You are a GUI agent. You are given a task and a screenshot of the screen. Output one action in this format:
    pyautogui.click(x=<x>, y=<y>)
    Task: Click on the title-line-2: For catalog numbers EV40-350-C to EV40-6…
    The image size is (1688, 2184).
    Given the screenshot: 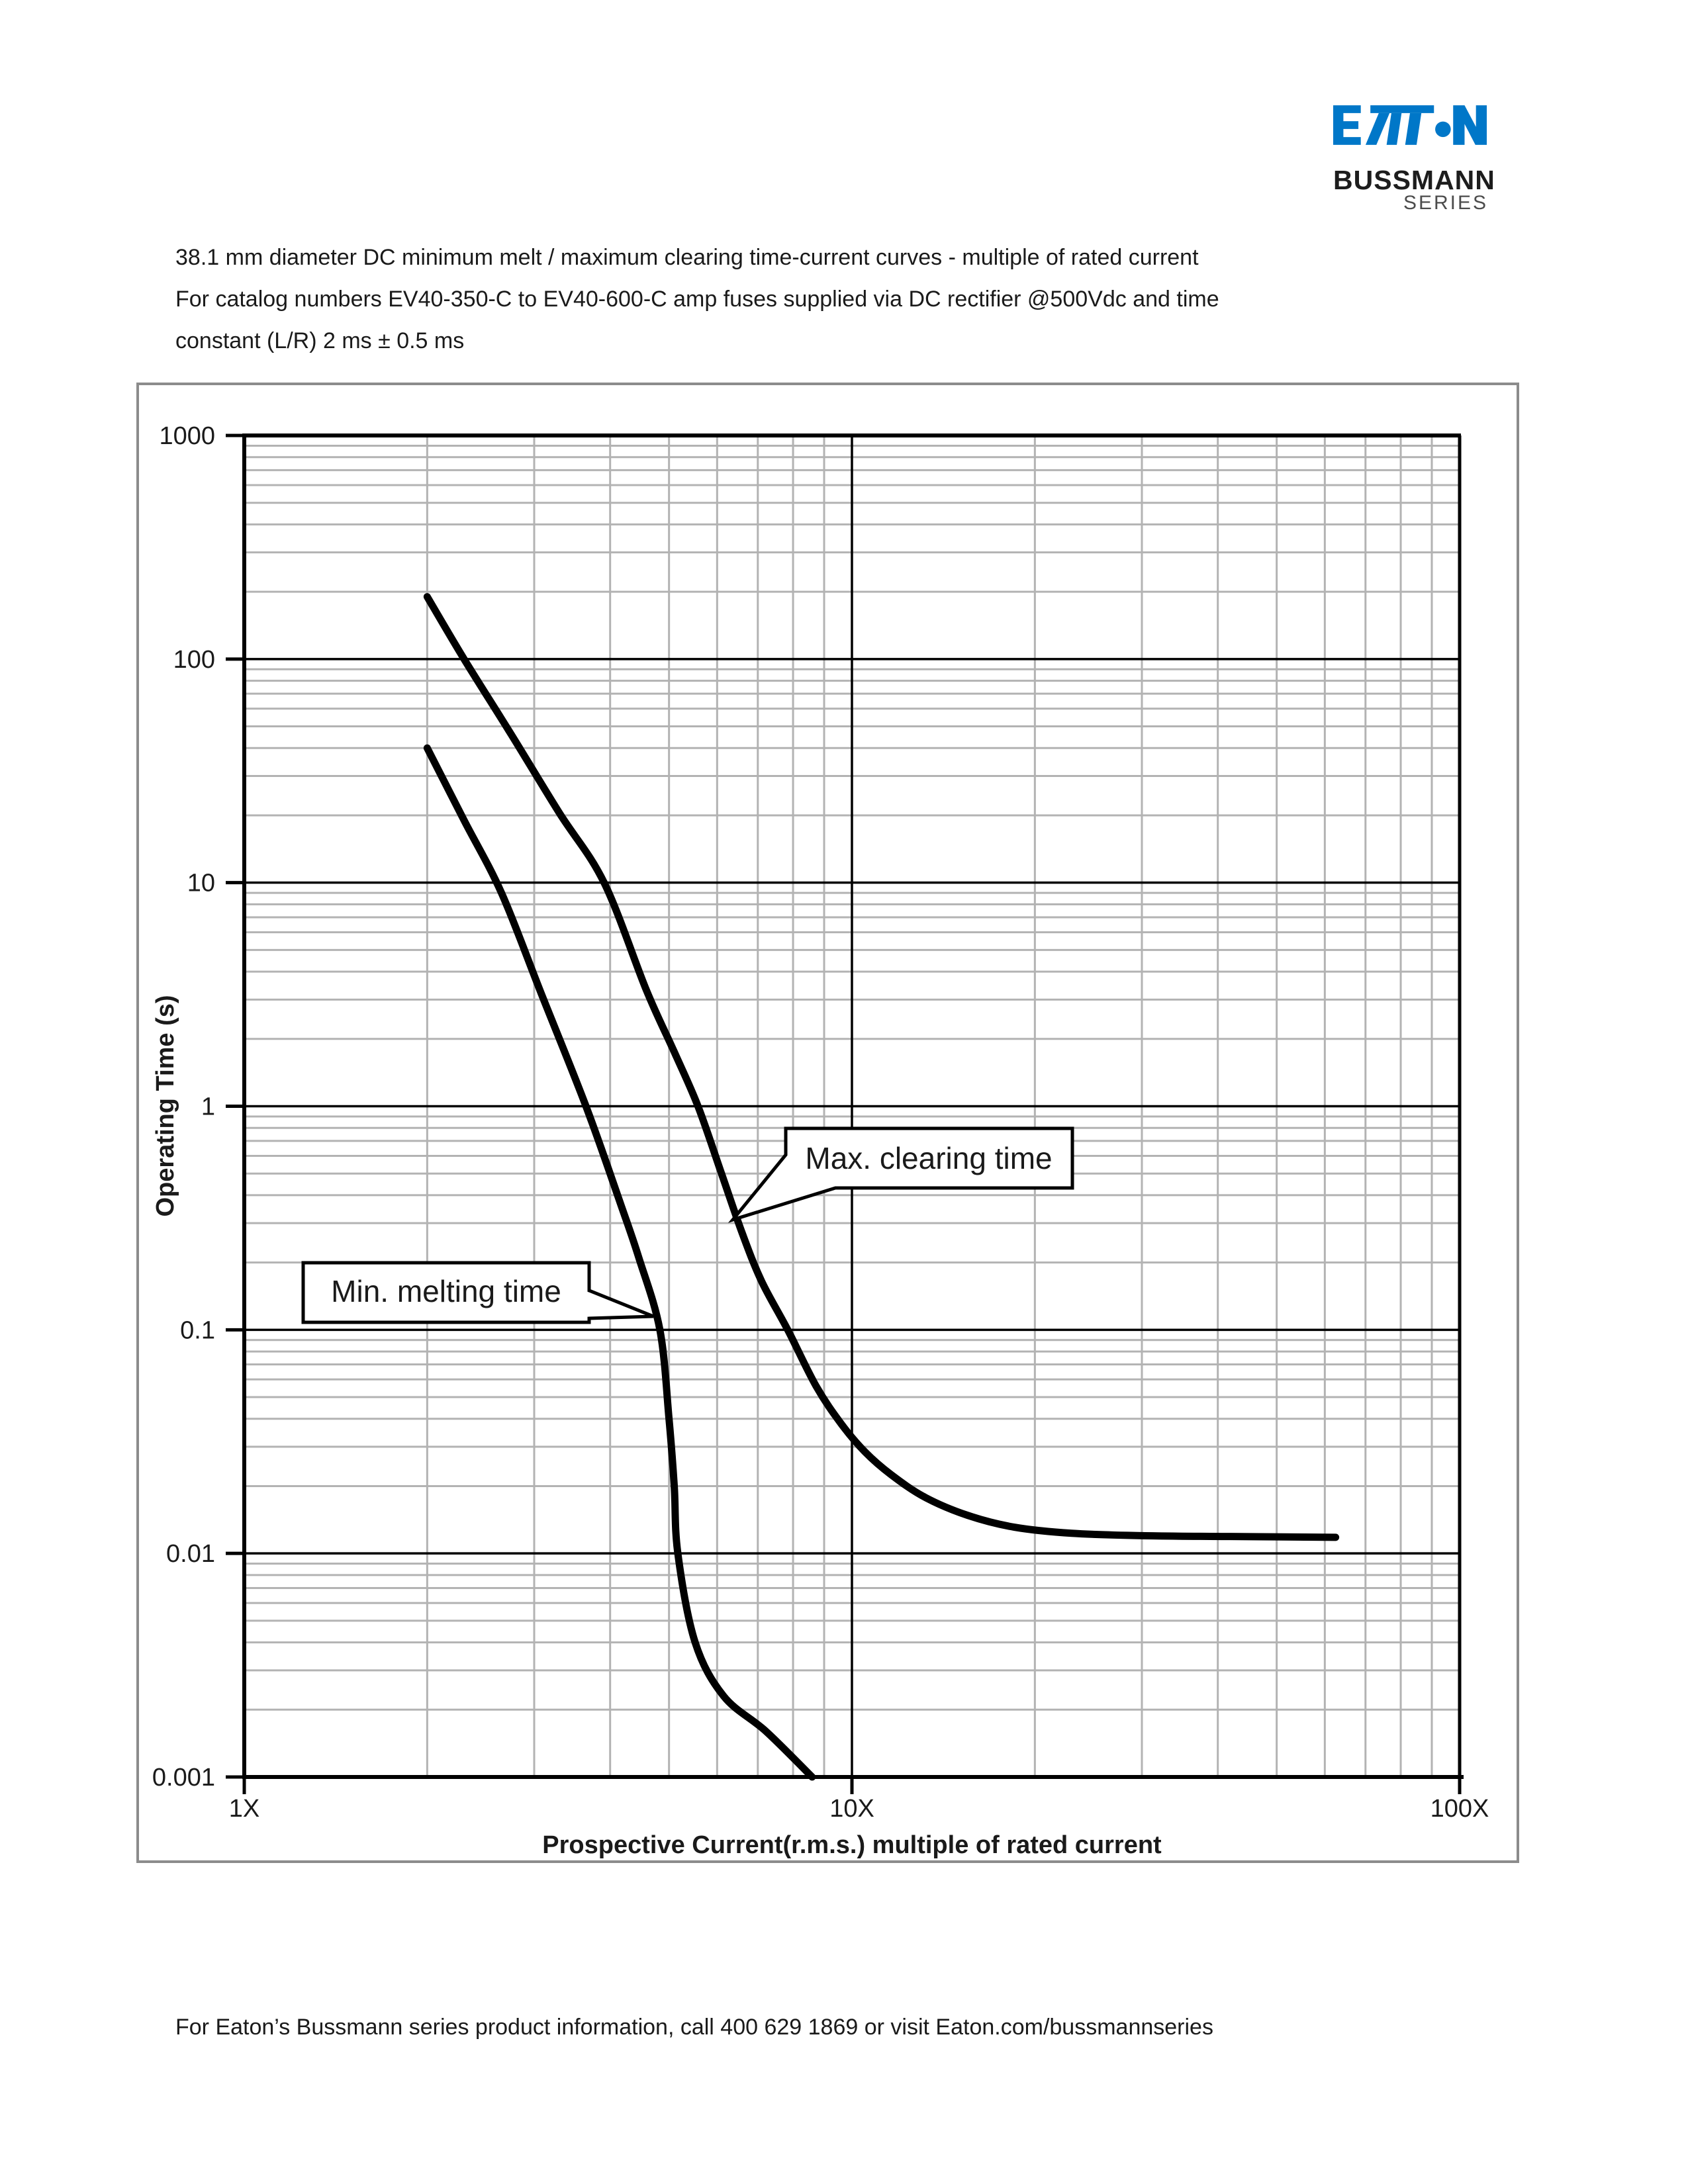 What is the action you would take?
    pyautogui.click(x=697, y=299)
    